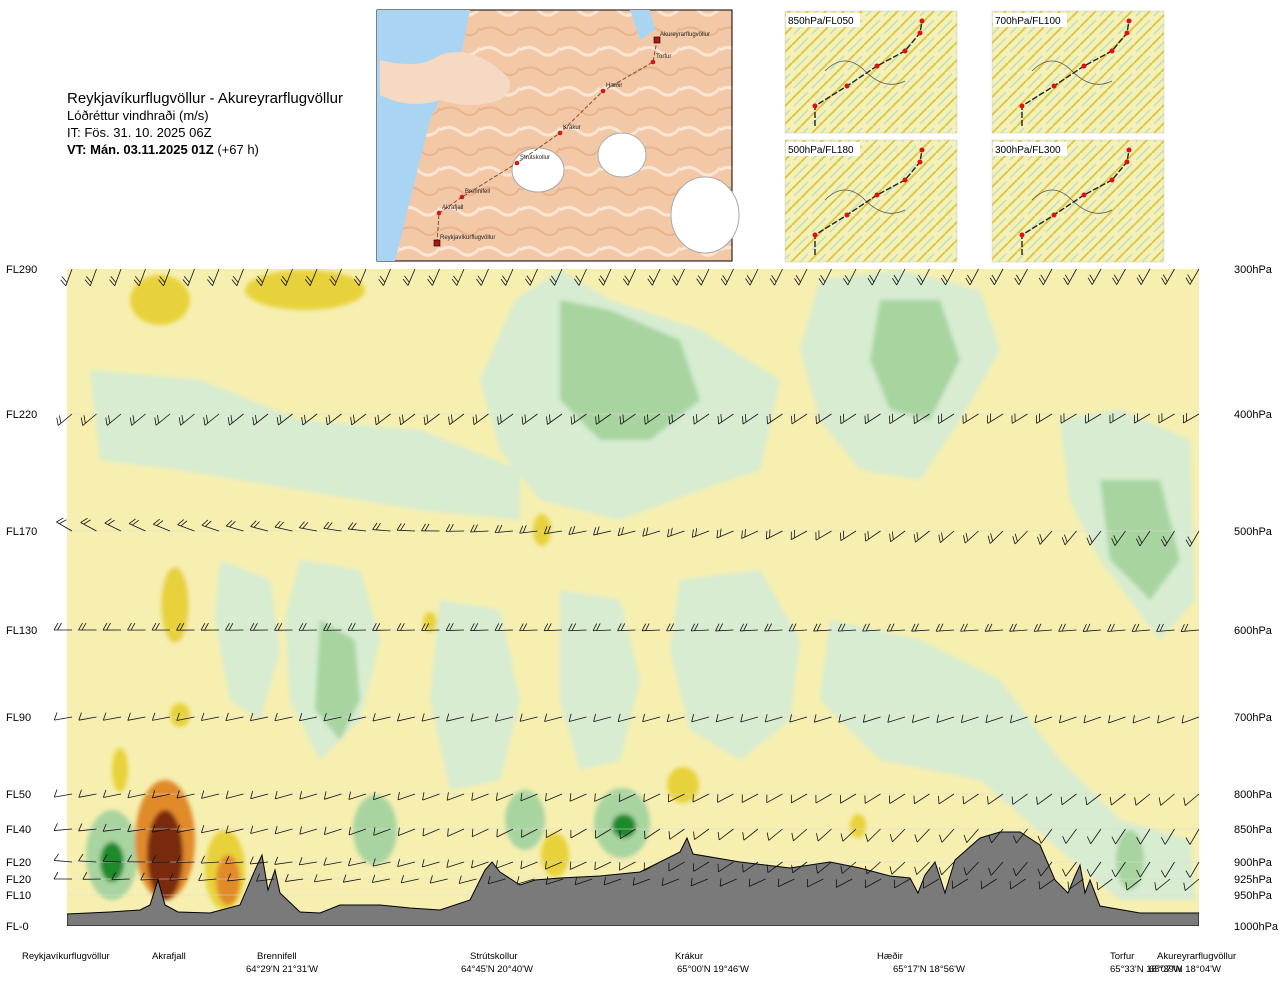  What do you see at coordinates (21, 415) in the screenshot?
I see `fl-tick-label: FL220` at bounding box center [21, 415].